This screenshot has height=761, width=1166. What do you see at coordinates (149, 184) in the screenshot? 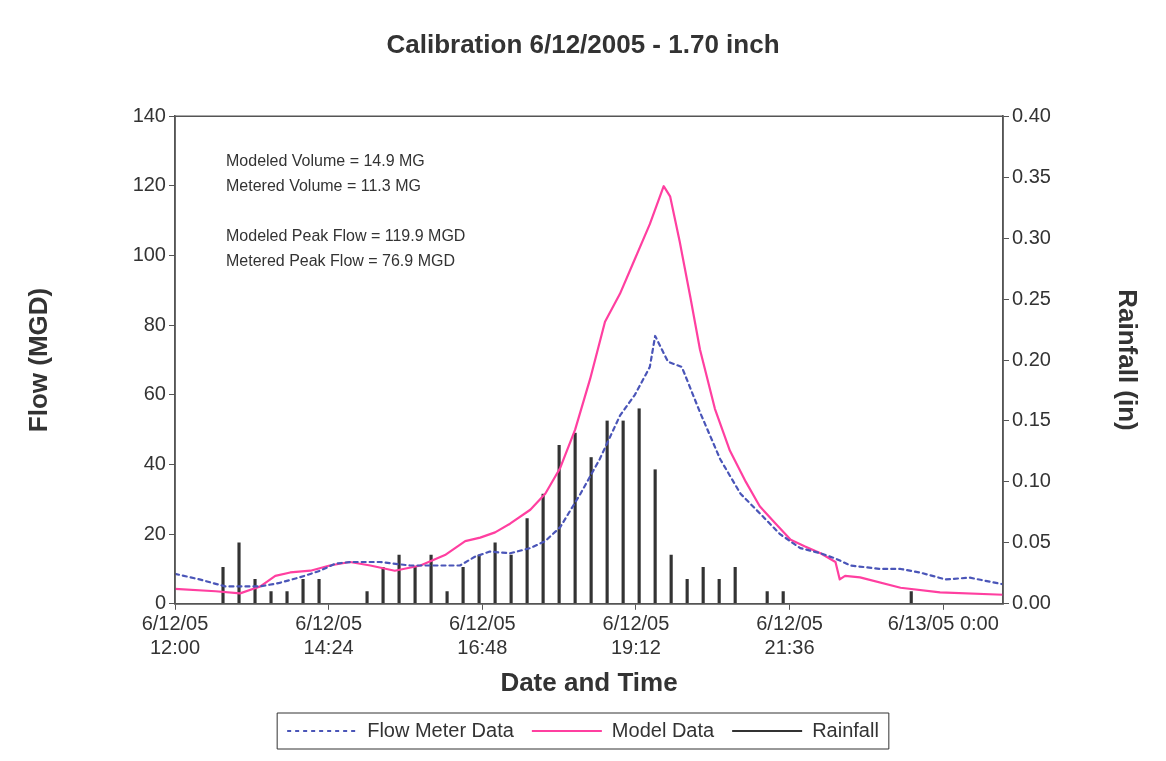
I see `y-tick-label: 120` at bounding box center [149, 184].